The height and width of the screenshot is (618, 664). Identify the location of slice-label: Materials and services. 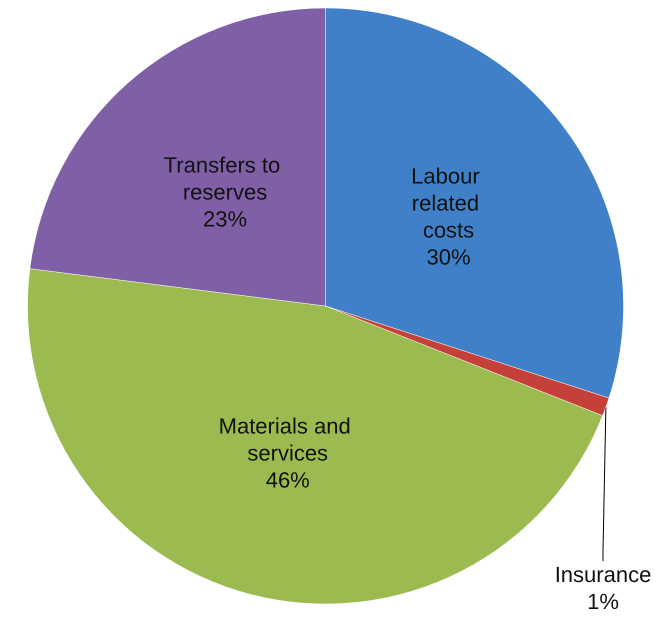
(287, 440).